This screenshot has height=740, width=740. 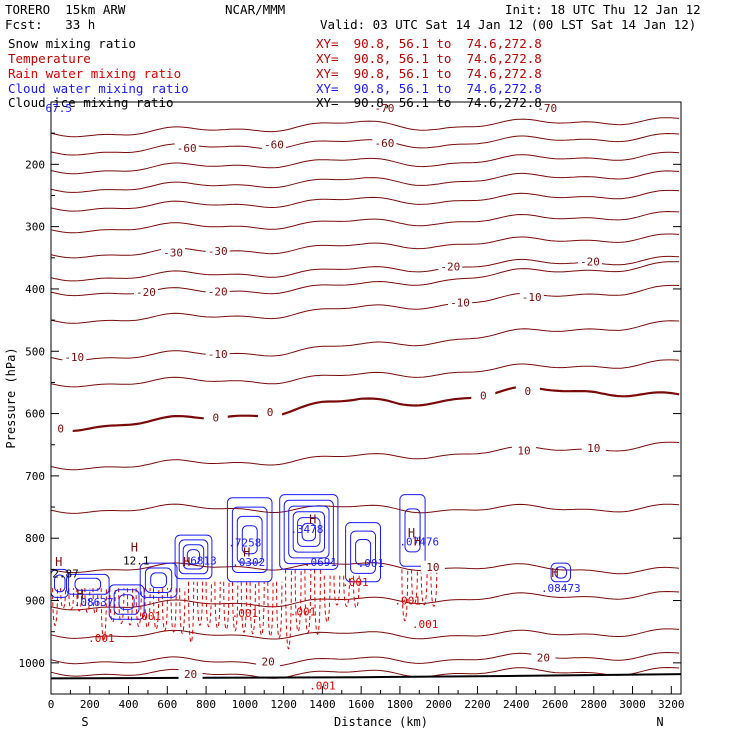 What do you see at coordinates (355, 582) in the screenshot?
I see `contour-value-label-6: .001` at bounding box center [355, 582].